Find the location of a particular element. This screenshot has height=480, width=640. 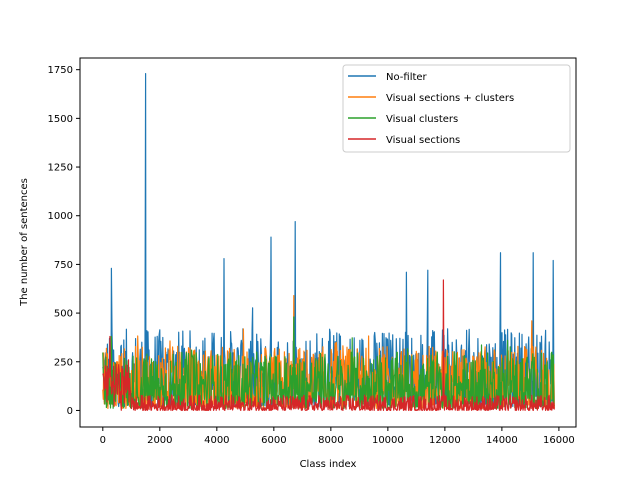

y-tick-label: 1000 is located at coordinates (60, 216).